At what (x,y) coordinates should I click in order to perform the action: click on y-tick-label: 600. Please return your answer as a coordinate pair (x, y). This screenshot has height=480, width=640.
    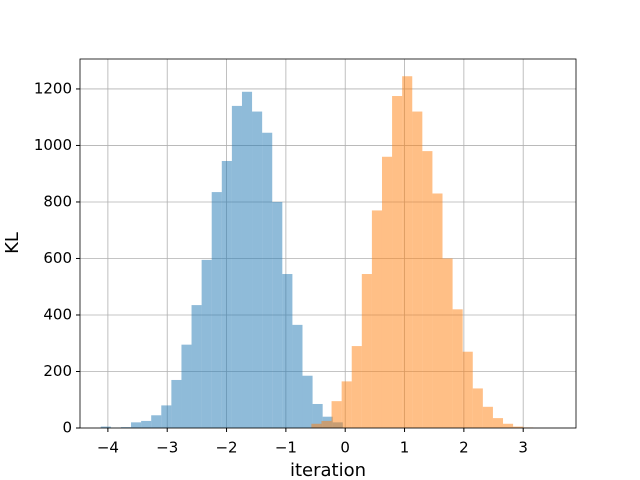
    Looking at the image, I should click on (57, 258).